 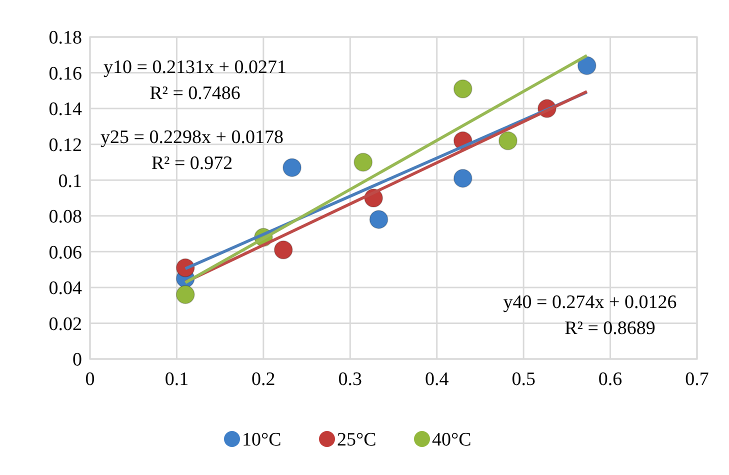 What do you see at coordinates (65, 324) in the screenshot?
I see `y-tick-label: 0.02` at bounding box center [65, 324].